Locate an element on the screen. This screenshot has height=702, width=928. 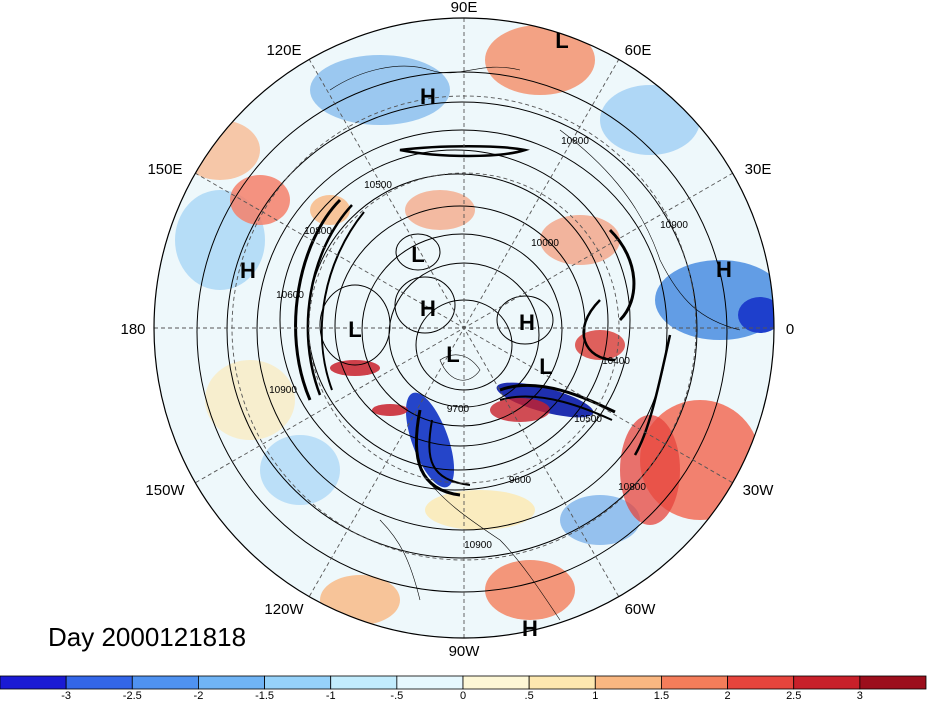
colorbar-tick-label: -3 is located at coordinates (66, 696).